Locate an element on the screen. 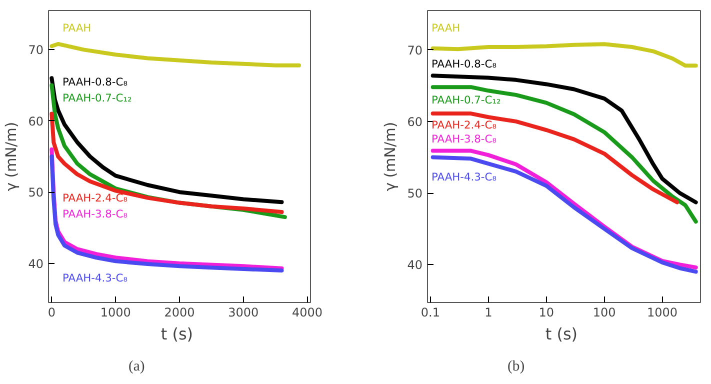 The height and width of the screenshot is (384, 711). x-tick-label: 0.1 is located at coordinates (430, 313).